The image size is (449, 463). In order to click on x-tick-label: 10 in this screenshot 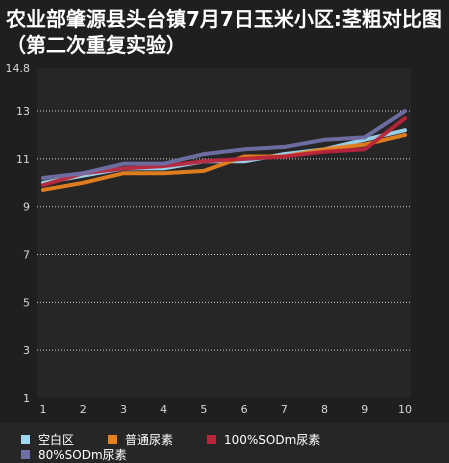, I will do `click(405, 409)`.